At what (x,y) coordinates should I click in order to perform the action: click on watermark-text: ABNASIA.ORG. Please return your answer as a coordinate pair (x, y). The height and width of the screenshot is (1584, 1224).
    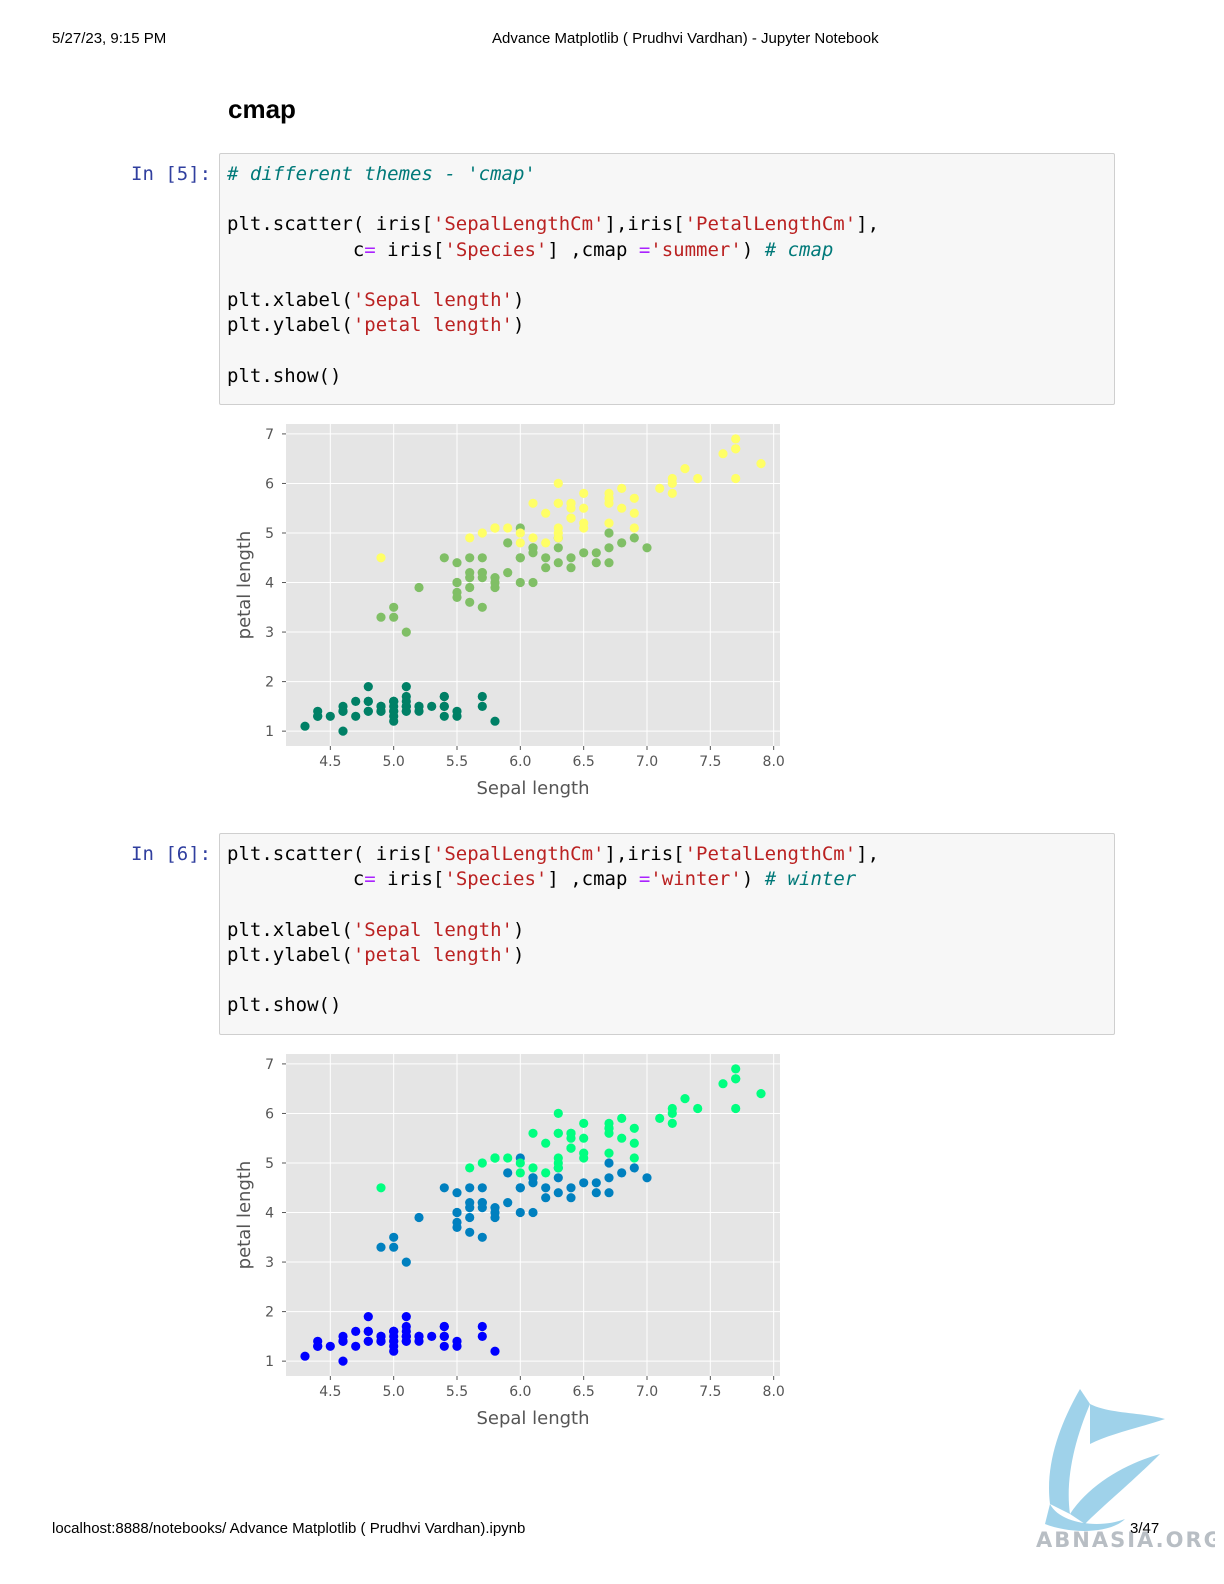
    Looking at the image, I should click on (1125, 1540).